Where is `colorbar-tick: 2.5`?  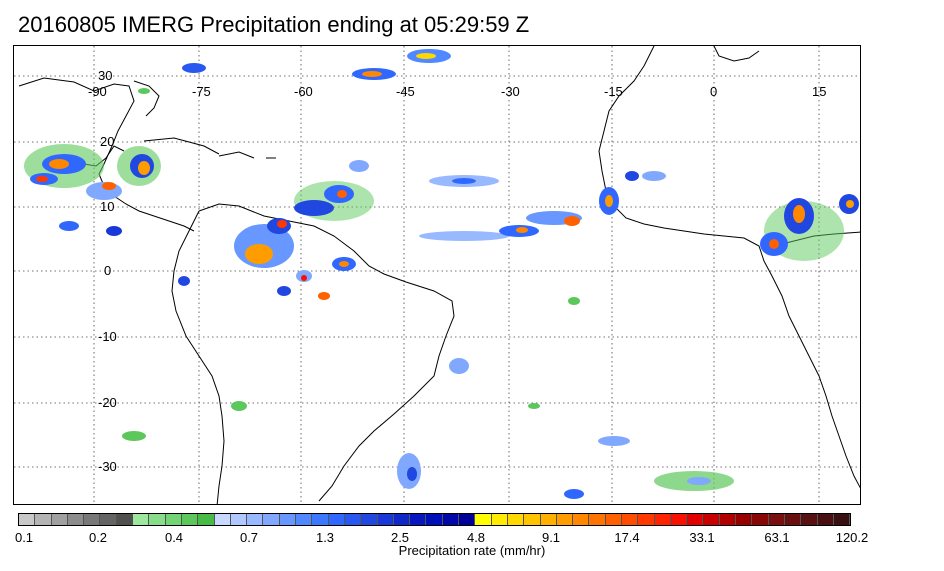
colorbar-tick: 2.5 is located at coordinates (400, 537).